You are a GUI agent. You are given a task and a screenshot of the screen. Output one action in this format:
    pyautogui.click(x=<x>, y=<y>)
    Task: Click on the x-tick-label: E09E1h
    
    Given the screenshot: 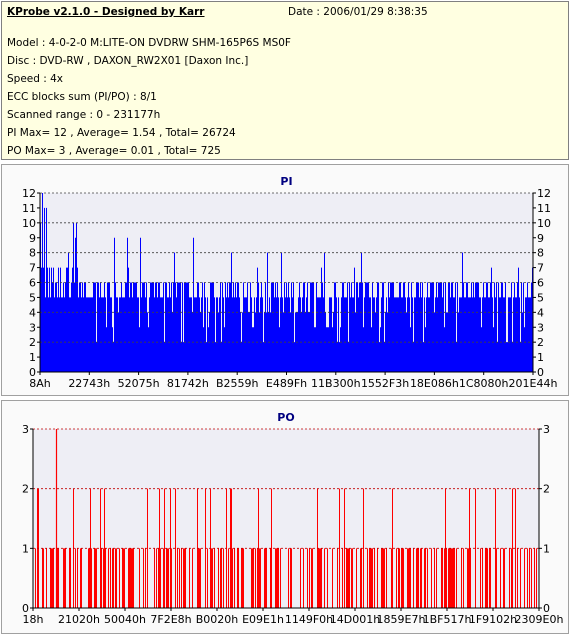 What is the action you would take?
    pyautogui.click(x=263, y=619)
    